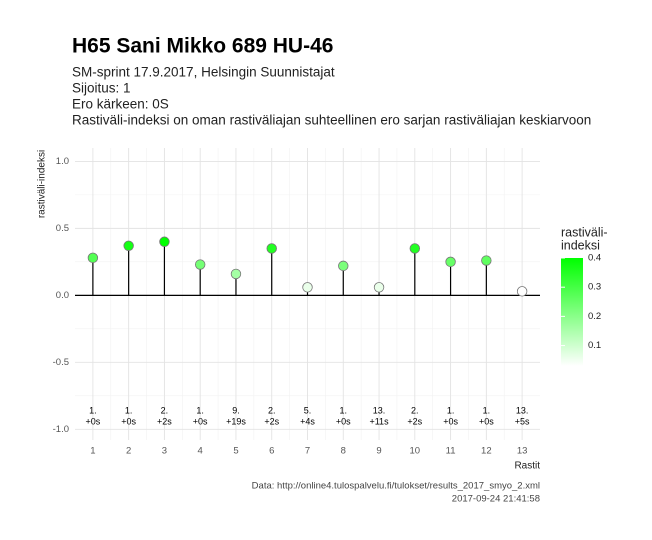  I want to click on x-tick-label: 6, so click(271, 451).